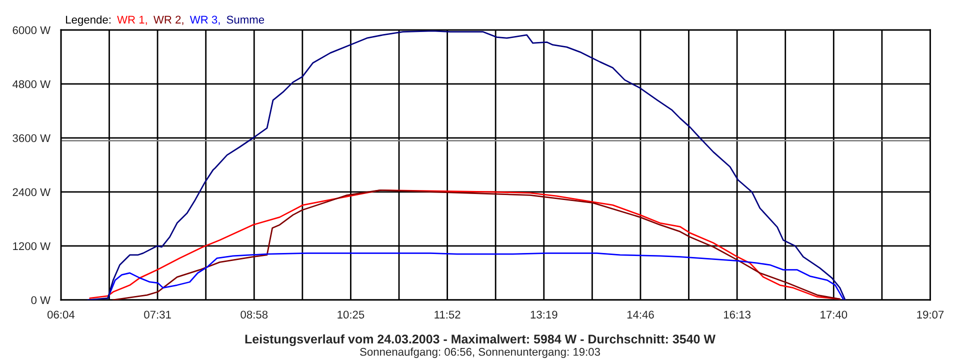 Image resolution: width=960 pixels, height=360 pixels. I want to click on x-tick-label: 14:46, so click(640, 314).